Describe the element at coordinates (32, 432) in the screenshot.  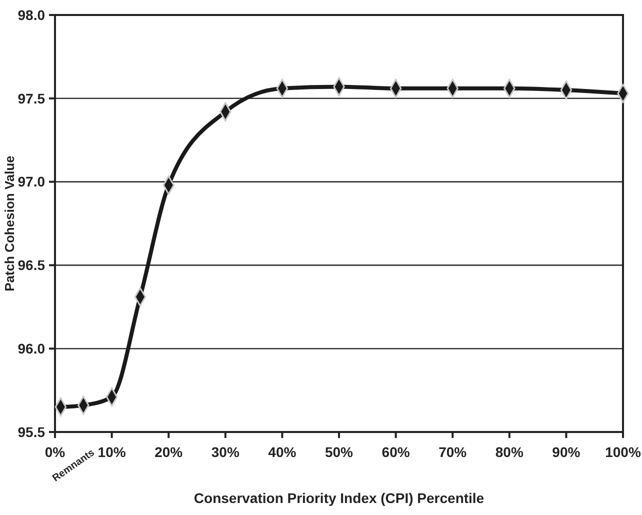
I see `y-tick-label: 95.5` at that location.